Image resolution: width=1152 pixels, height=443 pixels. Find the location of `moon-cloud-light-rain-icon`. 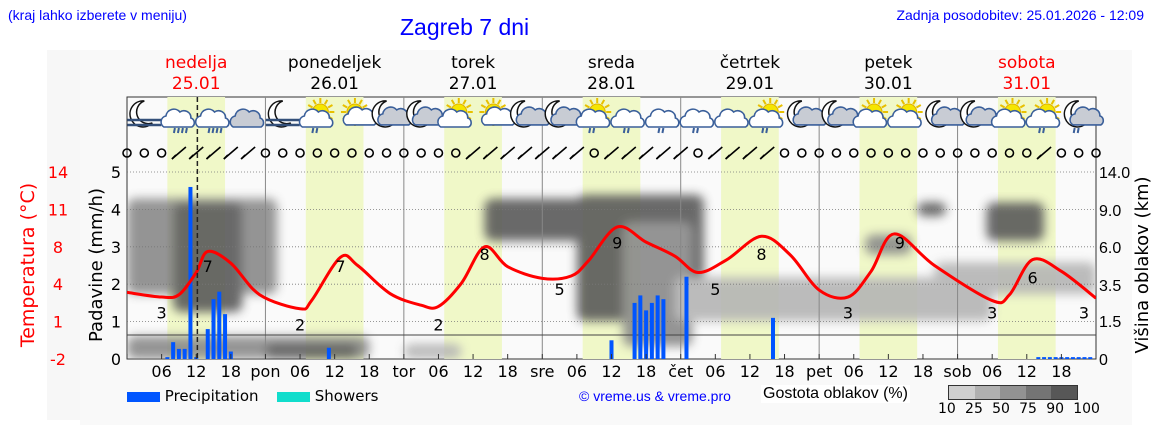

moon-cloud-light-rain-icon is located at coordinates (1084, 117).